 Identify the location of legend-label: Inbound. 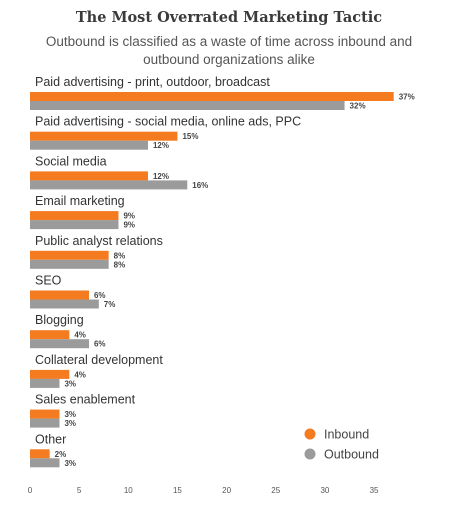
(346, 435).